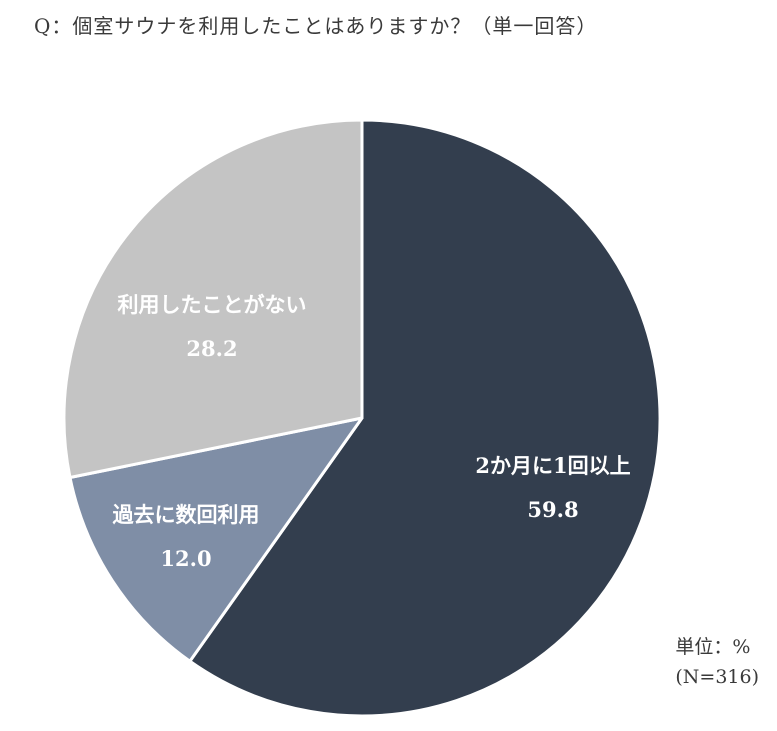  What do you see at coordinates (212, 304) in the screenshot?
I see `slice-category-label: 利用したことがない` at bounding box center [212, 304].